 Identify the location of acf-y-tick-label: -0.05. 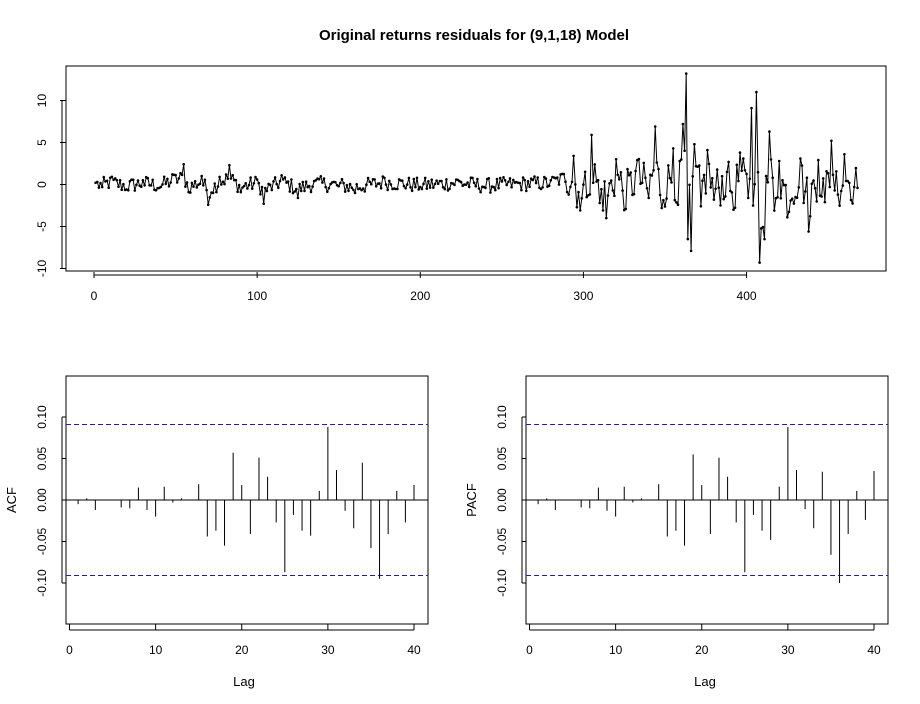
(42, 542).